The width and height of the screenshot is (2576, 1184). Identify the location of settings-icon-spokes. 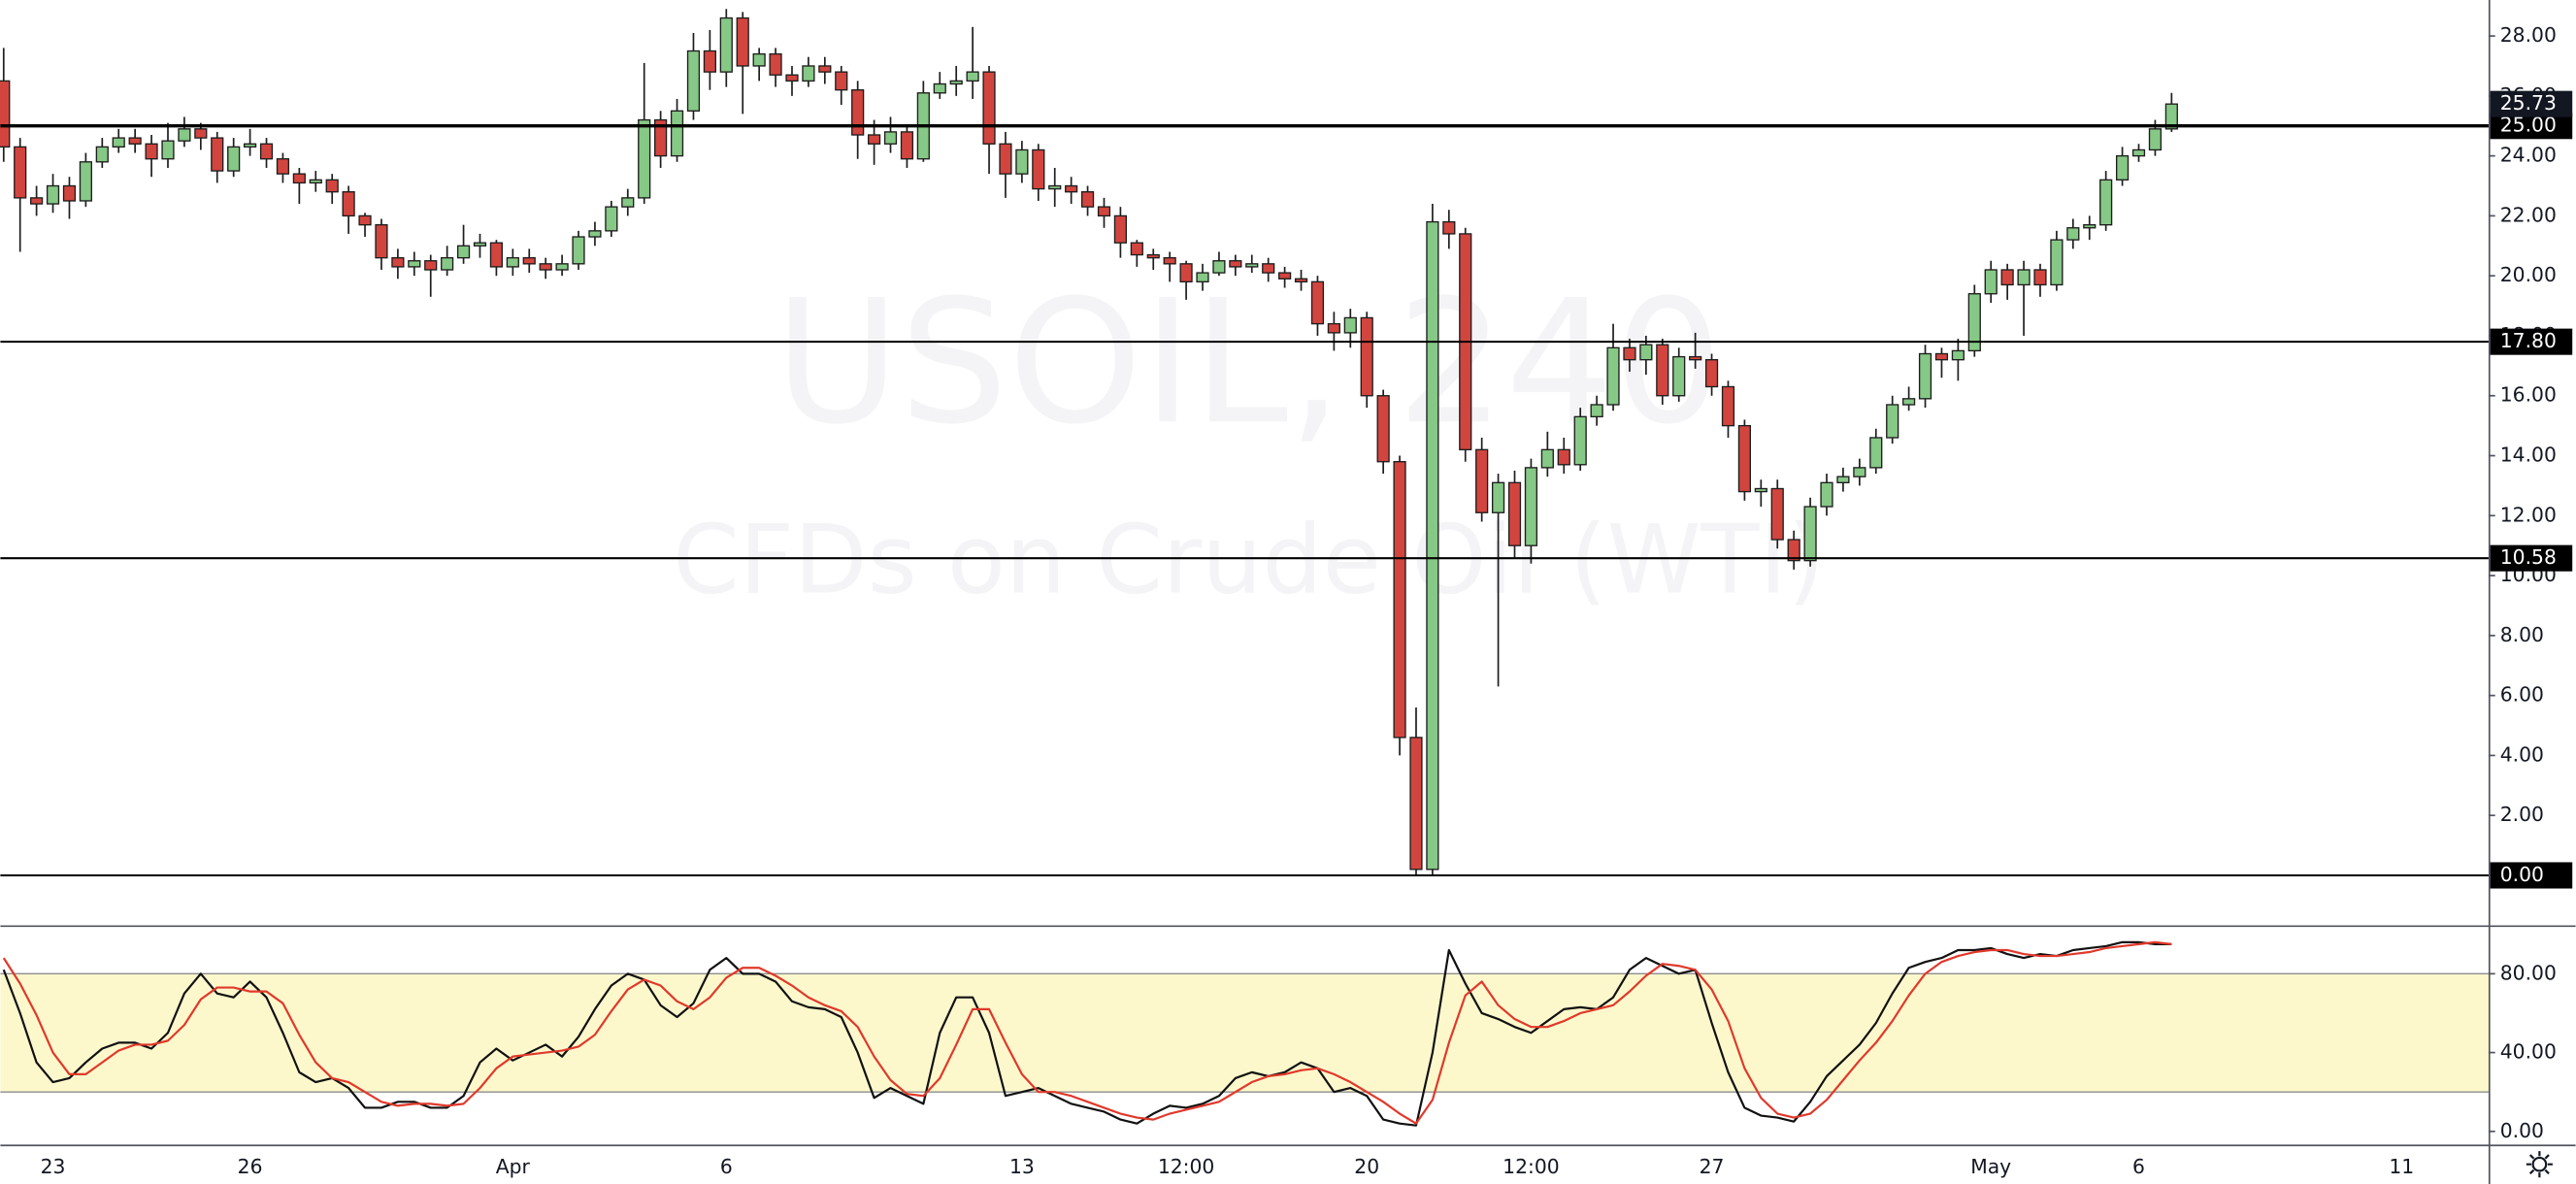
(2539, 1164).